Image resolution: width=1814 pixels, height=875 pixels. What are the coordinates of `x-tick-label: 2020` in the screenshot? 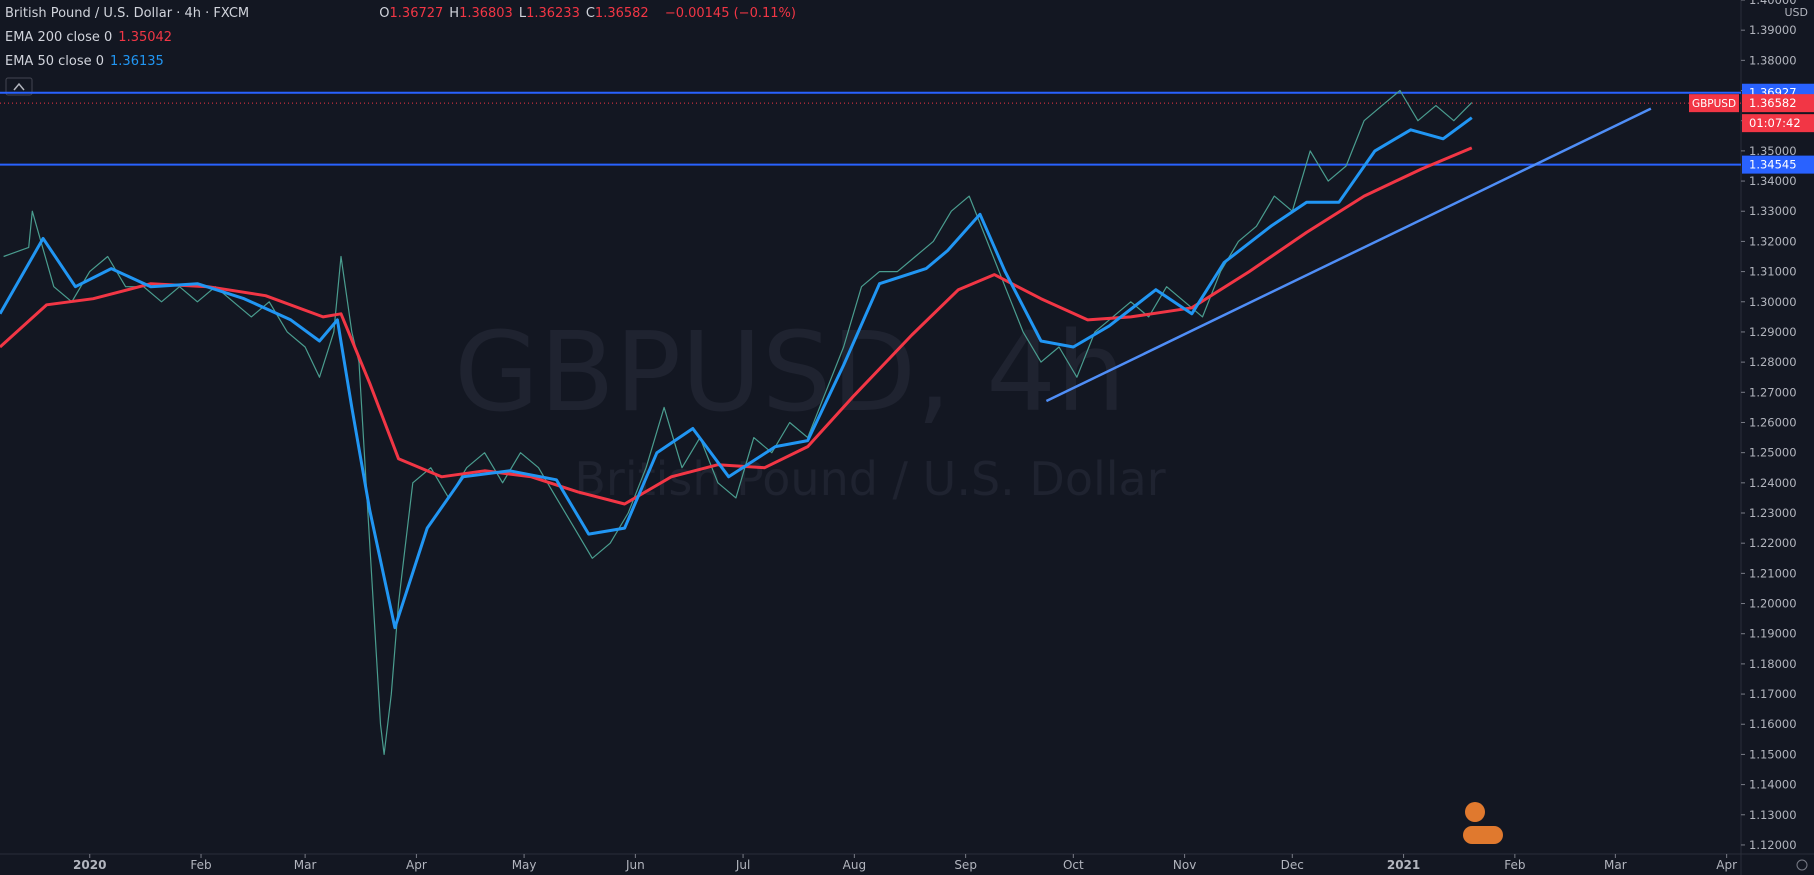 It's located at (89, 865).